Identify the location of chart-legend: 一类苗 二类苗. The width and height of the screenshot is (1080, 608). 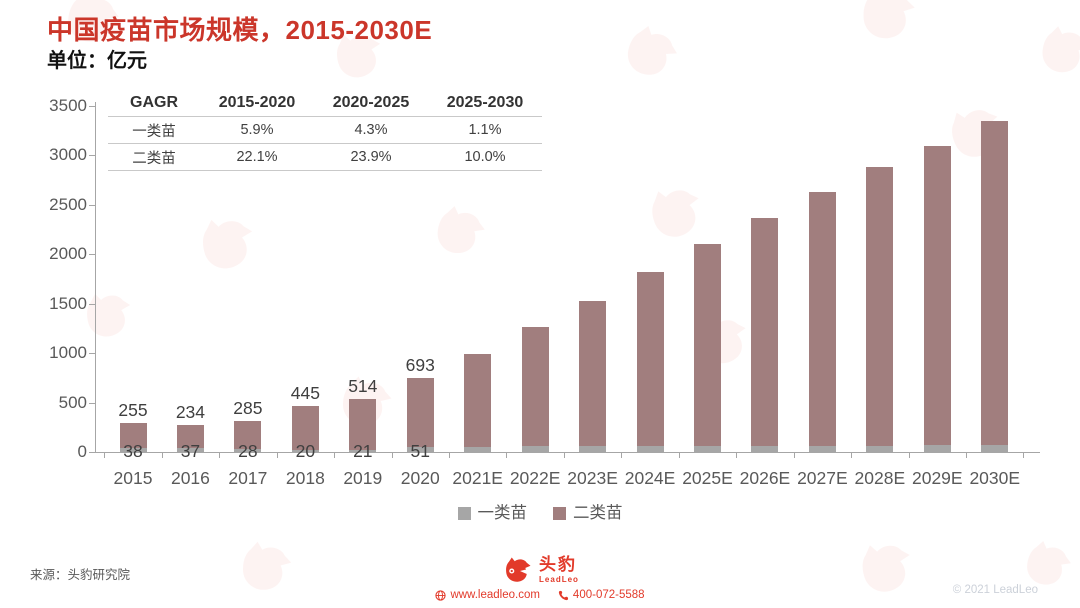
(540, 513).